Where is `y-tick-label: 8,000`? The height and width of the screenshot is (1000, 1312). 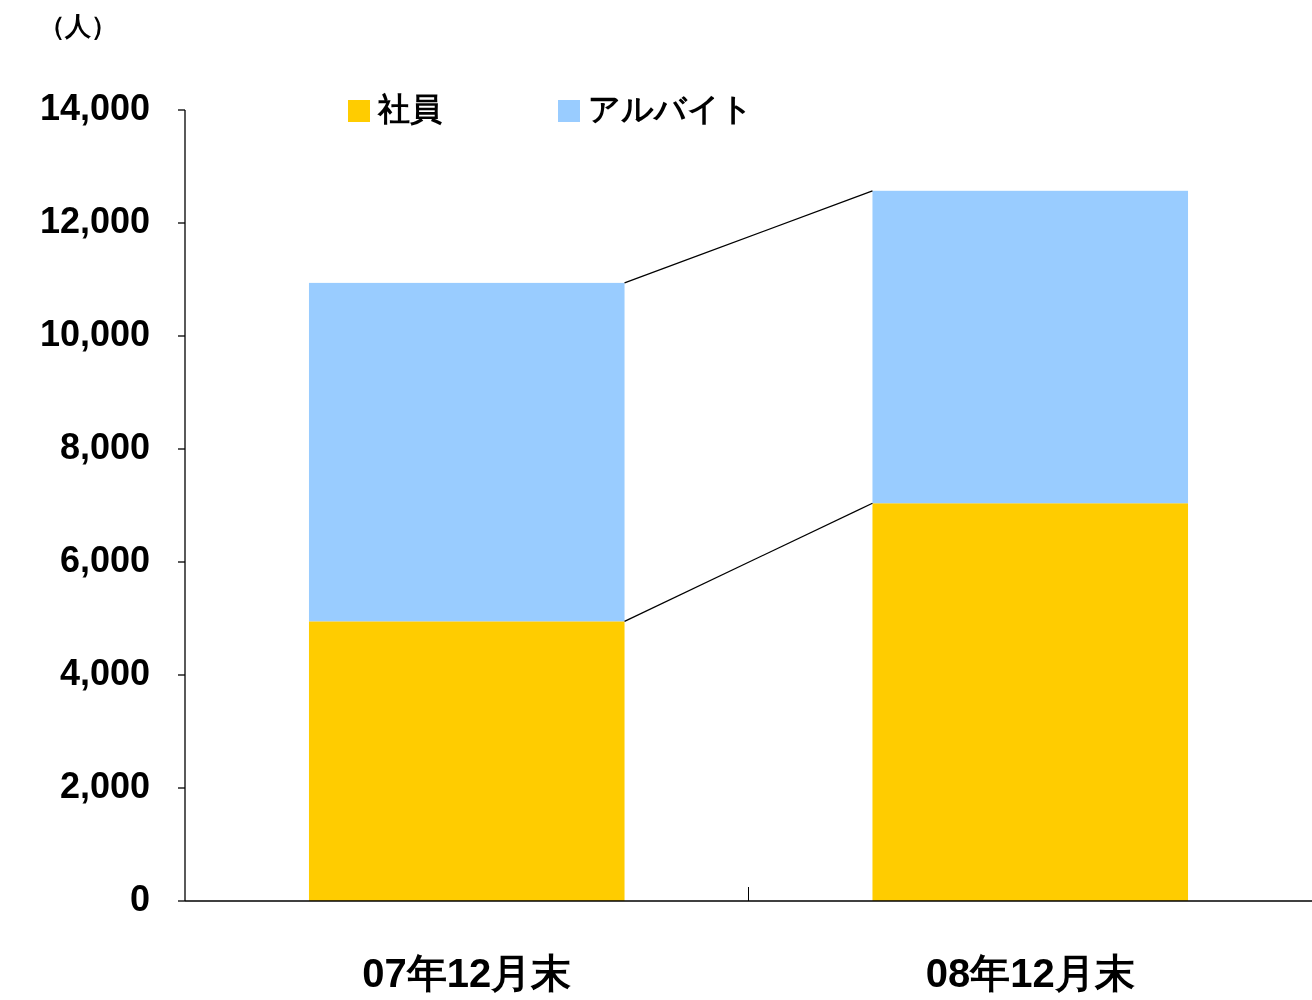
y-tick-label: 8,000 is located at coordinates (104, 446).